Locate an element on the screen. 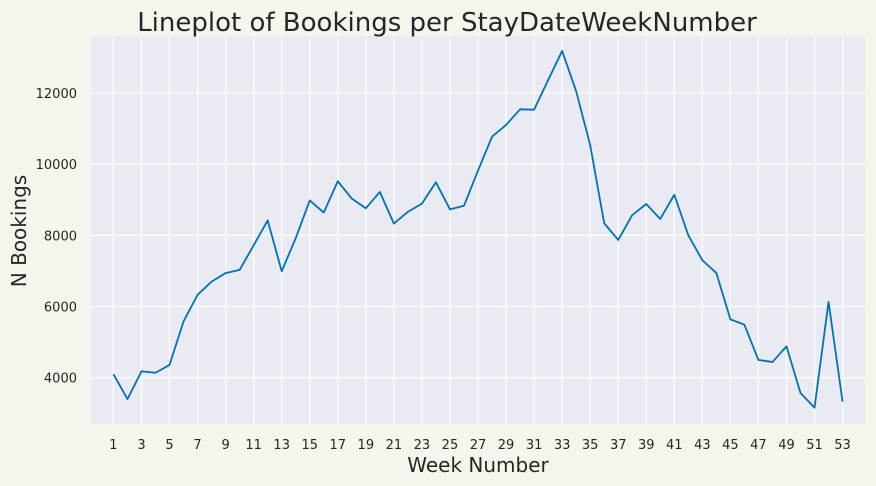 The height and width of the screenshot is (486, 876). x-tick-label: 47 is located at coordinates (758, 445).